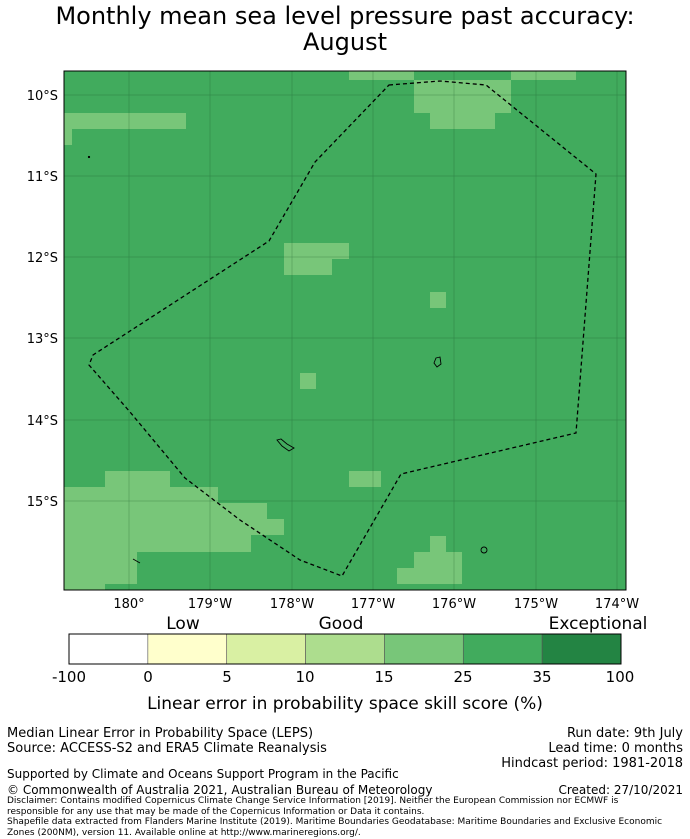 The width and height of the screenshot is (690, 839). What do you see at coordinates (383, 677) in the screenshot?
I see `colorbar-tick-label: 15` at bounding box center [383, 677].